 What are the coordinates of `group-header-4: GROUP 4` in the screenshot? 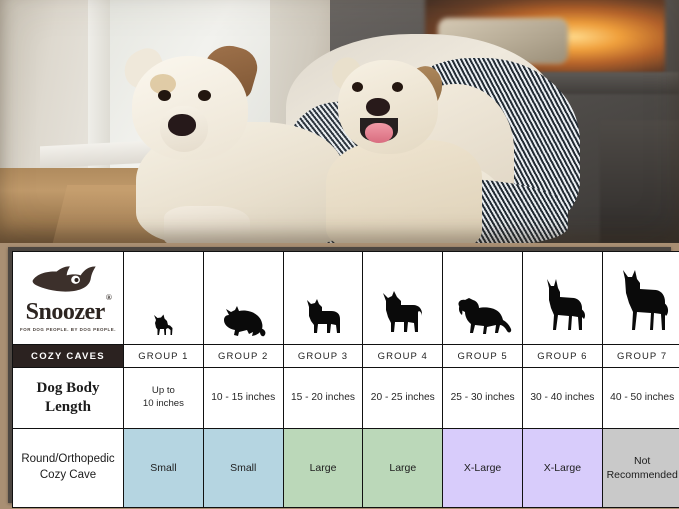 It's located at (403, 356).